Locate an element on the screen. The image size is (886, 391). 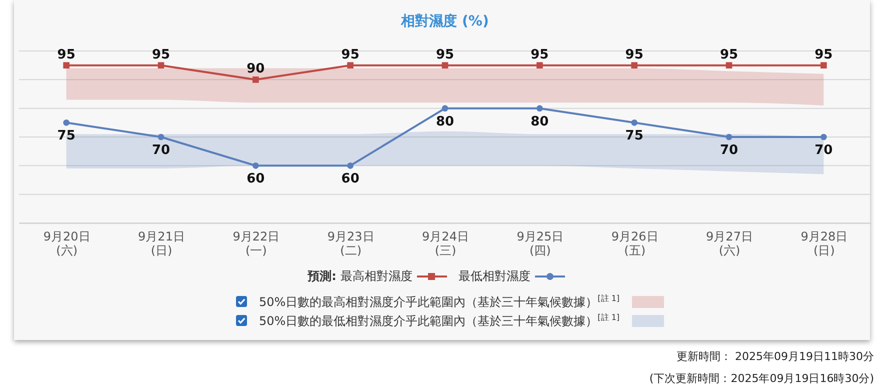
x-tick-label: 9月22日 (一) is located at coordinates (256, 244).